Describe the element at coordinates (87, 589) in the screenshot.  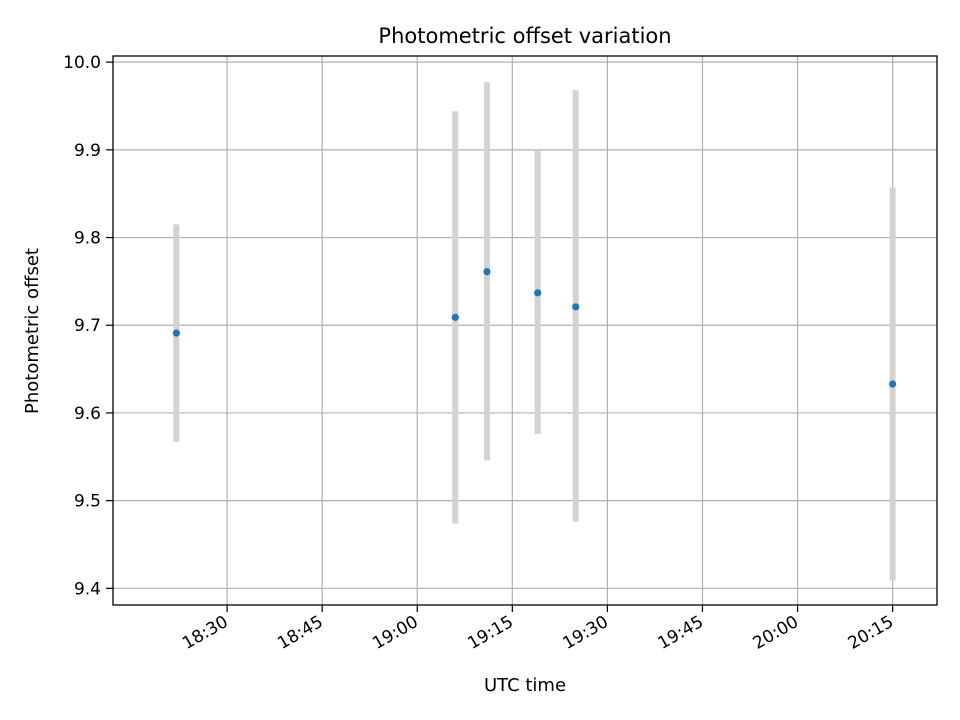
I see `y-tick-label: 9.4` at that location.